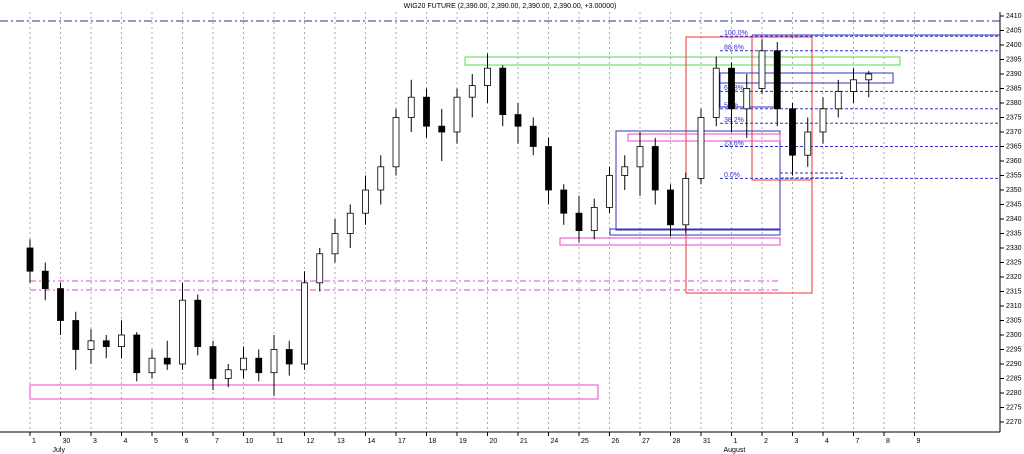 The height and width of the screenshot is (454, 1024). Describe the element at coordinates (372, 441) in the screenshot. I see `x-tick-label: 14` at that location.